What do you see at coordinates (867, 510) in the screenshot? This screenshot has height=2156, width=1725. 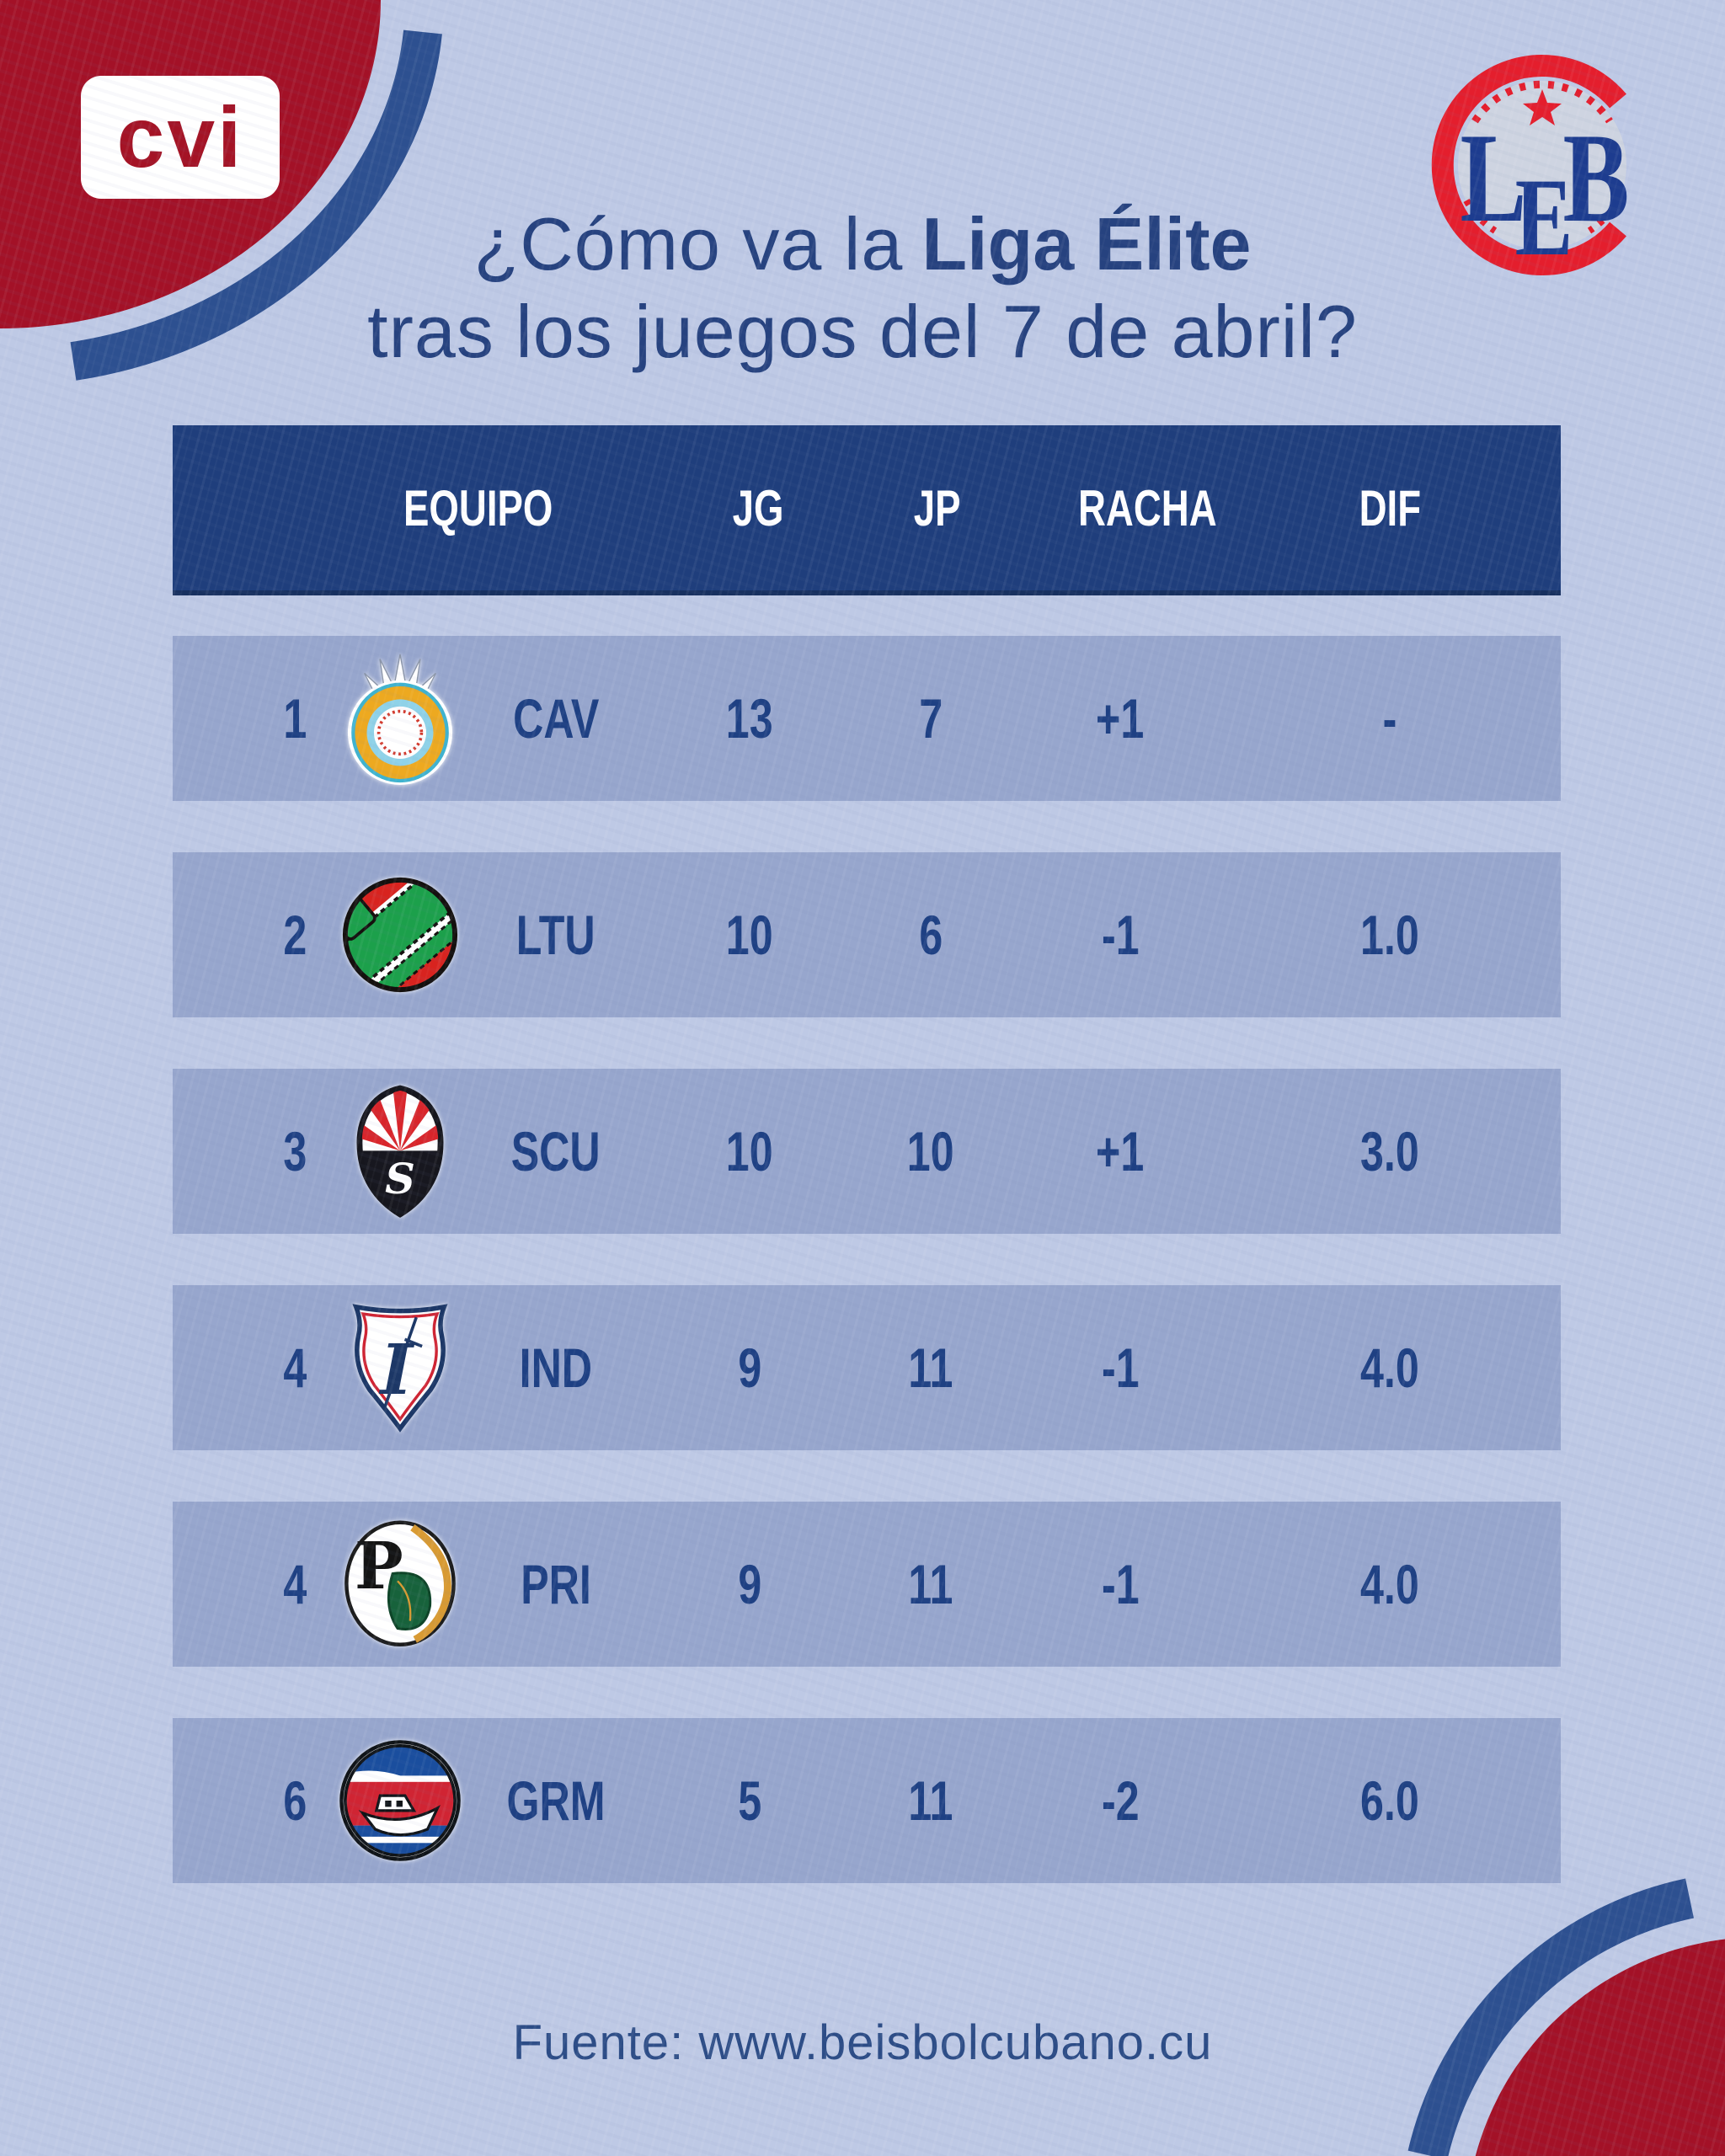 I see `table-header: EQUIPO JG JP RACHA DIF` at bounding box center [867, 510].